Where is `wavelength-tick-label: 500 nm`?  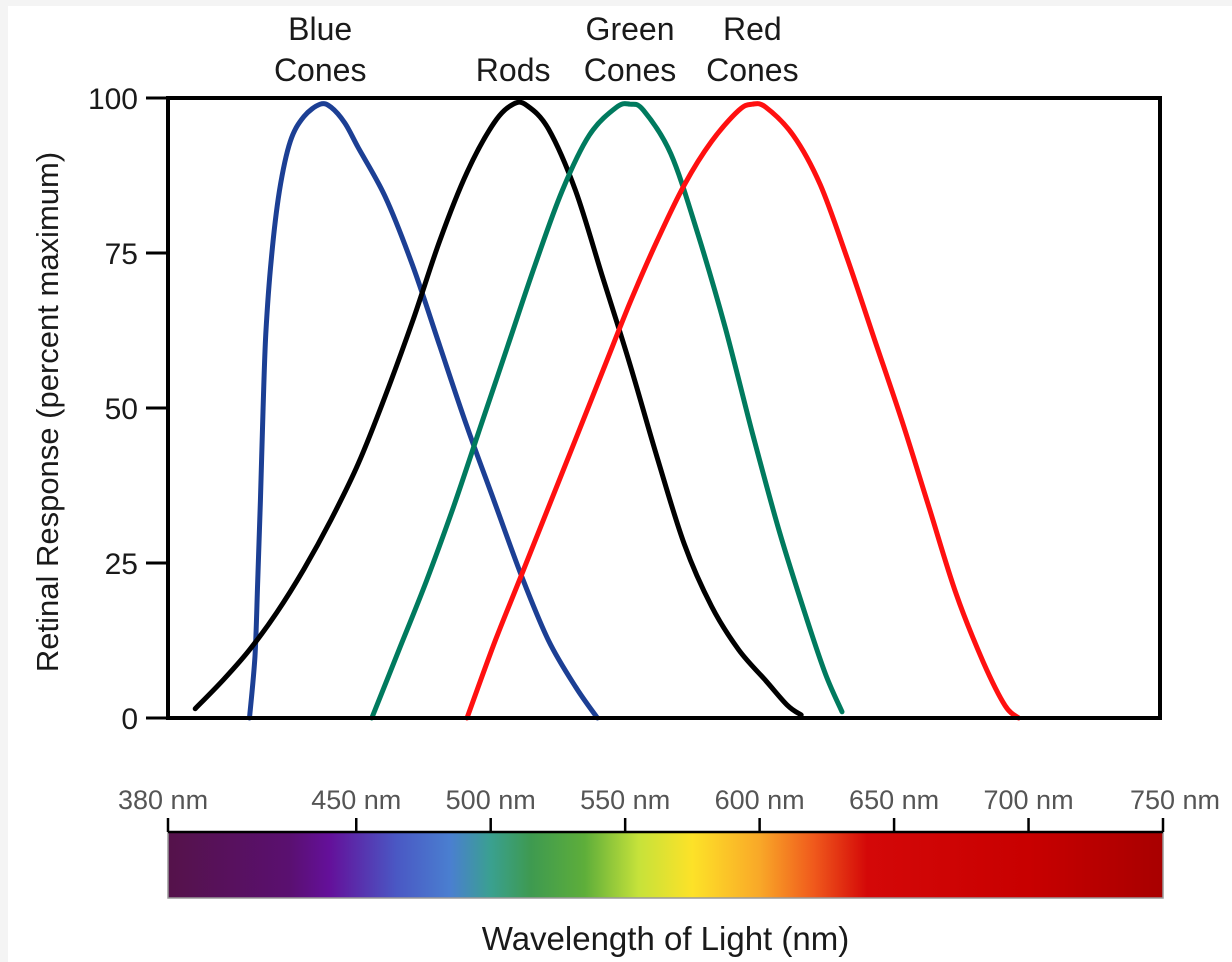 wavelength-tick-label: 500 nm is located at coordinates (491, 800).